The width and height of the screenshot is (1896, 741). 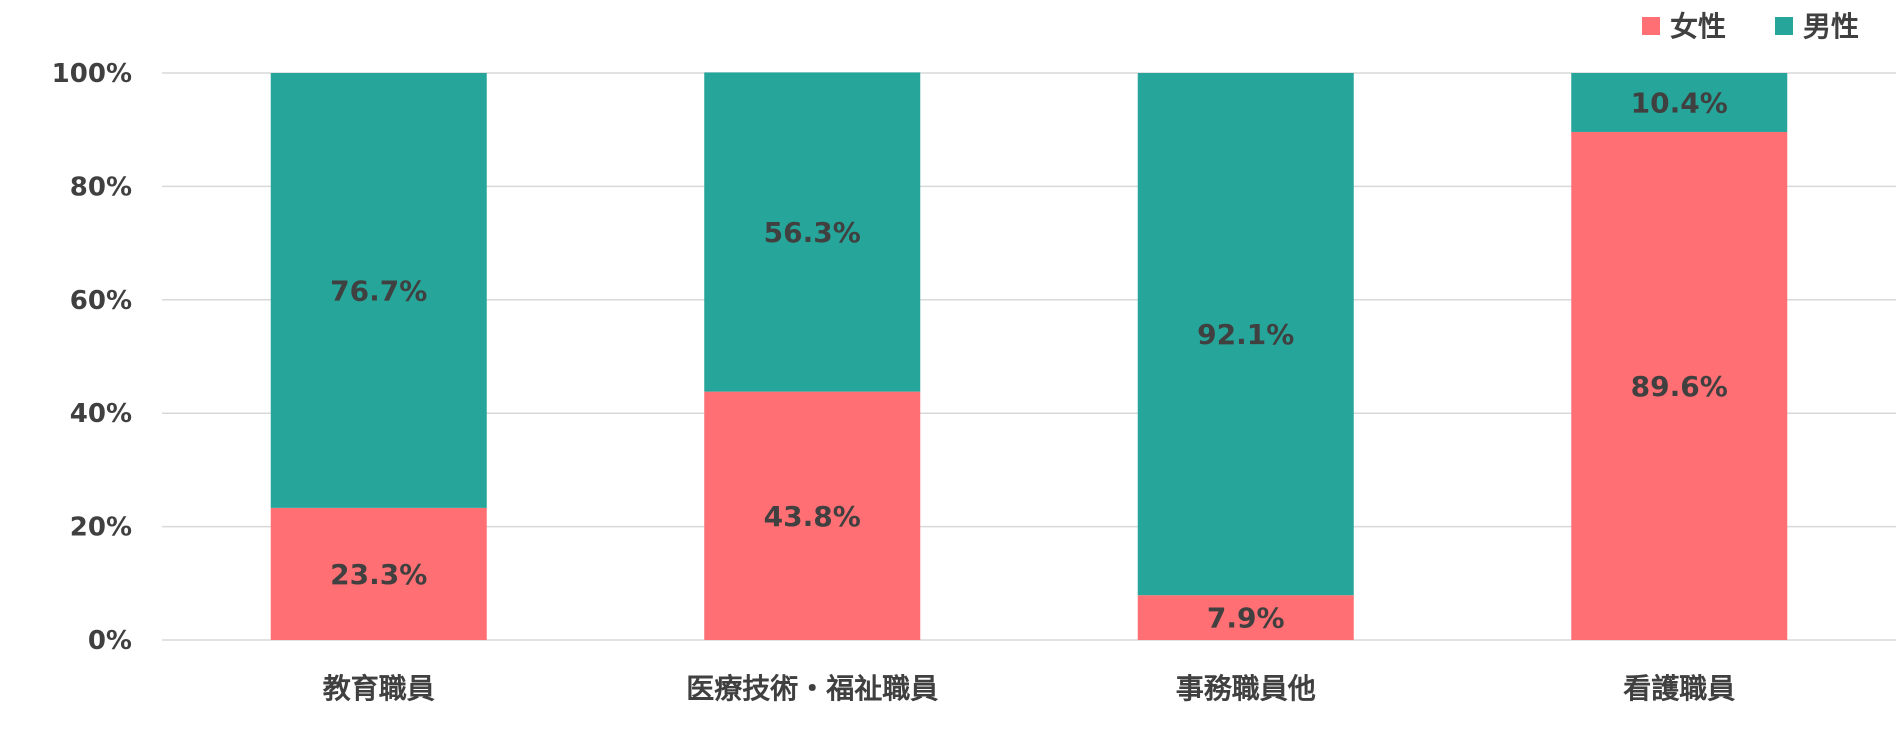 What do you see at coordinates (1029, 688) in the screenshot?
I see `x-axis-categories: 教育職員 医療技術・福祉職員 事務職員他 看護職員` at bounding box center [1029, 688].